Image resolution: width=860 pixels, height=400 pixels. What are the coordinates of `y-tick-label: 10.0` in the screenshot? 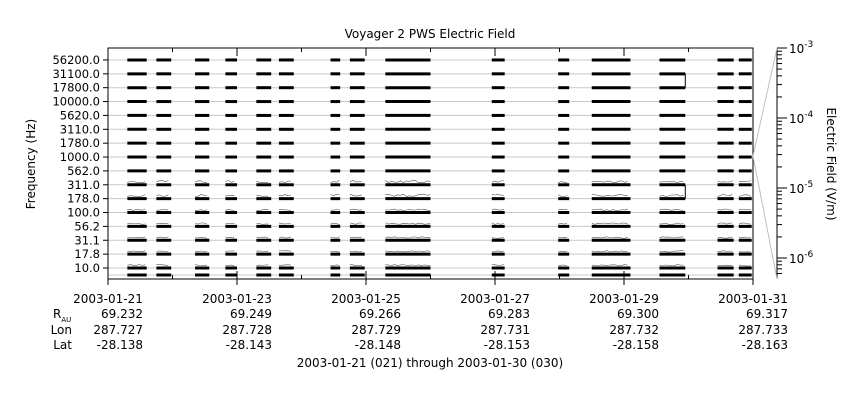 It's located at (87, 268).